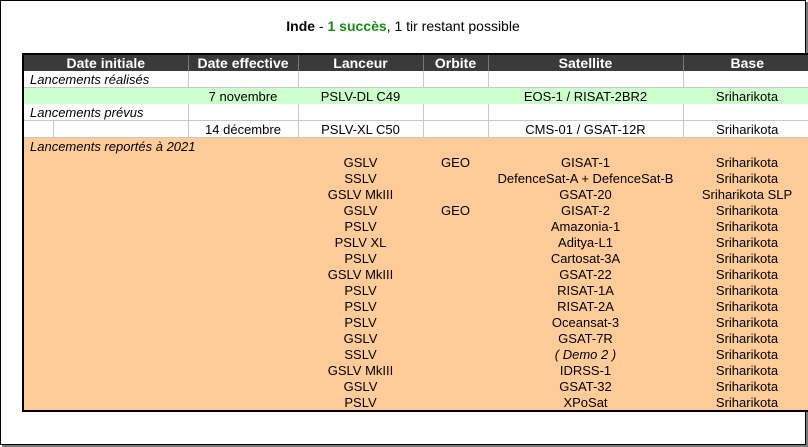  I want to click on cell-lanceur: GSLV MkIII, so click(360, 274).